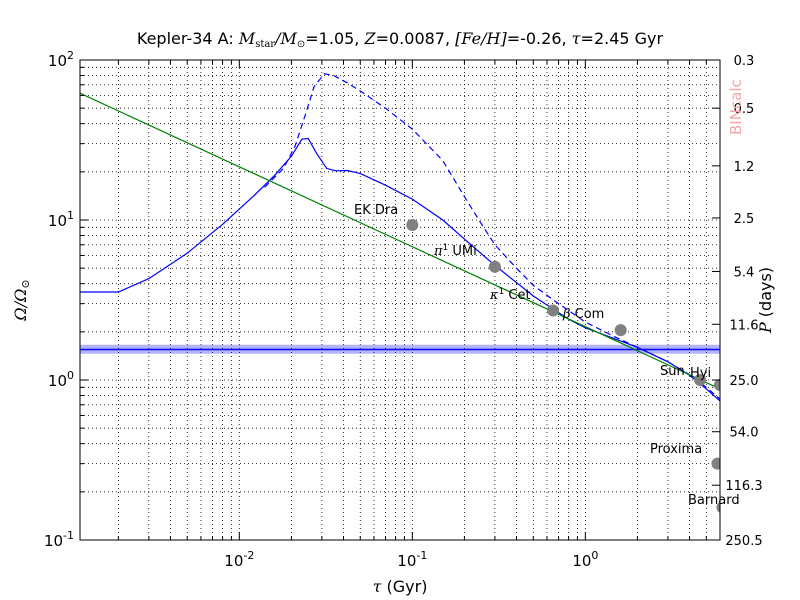  Describe the element at coordinates (743, 486) in the screenshot. I see `right-tick-label: 116.3` at that location.